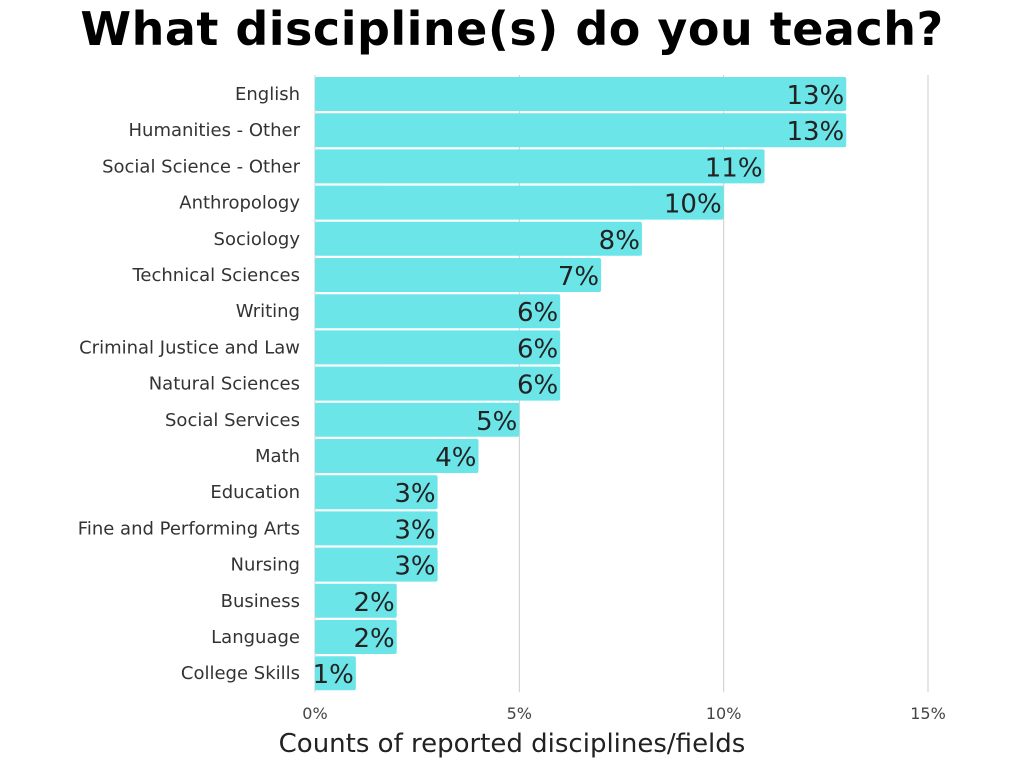 The height and width of the screenshot is (768, 1024). I want to click on value-label: 5%, so click(496, 422).